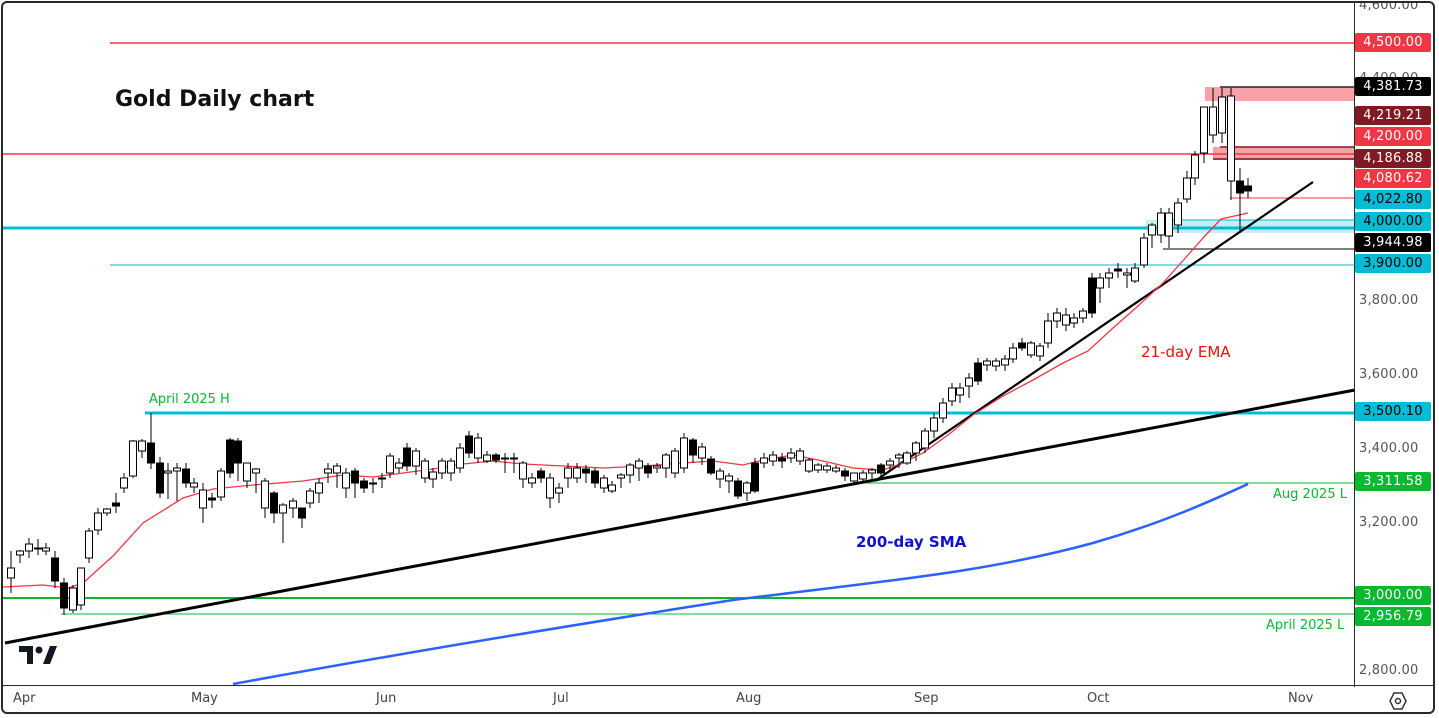 Image resolution: width=1439 pixels, height=718 pixels. I want to click on settings-hex-icon, so click(1398, 701).